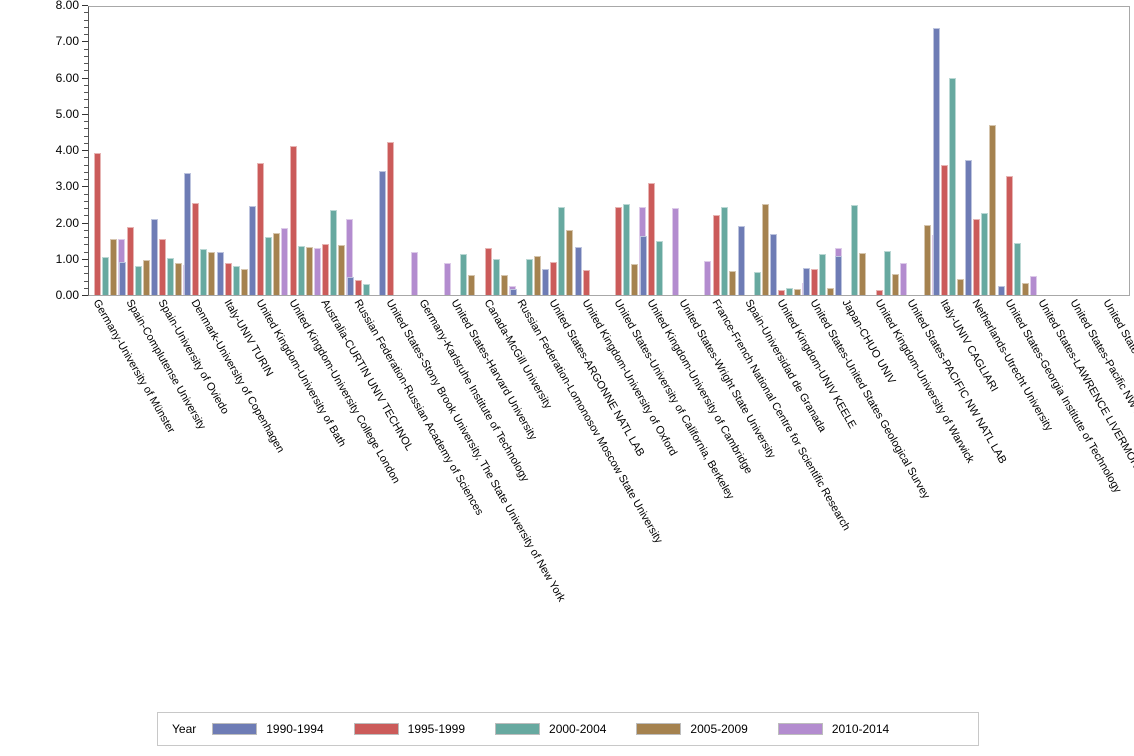  What do you see at coordinates (578, 729) in the screenshot?
I see `legend-item-label: 2000-2004` at bounding box center [578, 729].